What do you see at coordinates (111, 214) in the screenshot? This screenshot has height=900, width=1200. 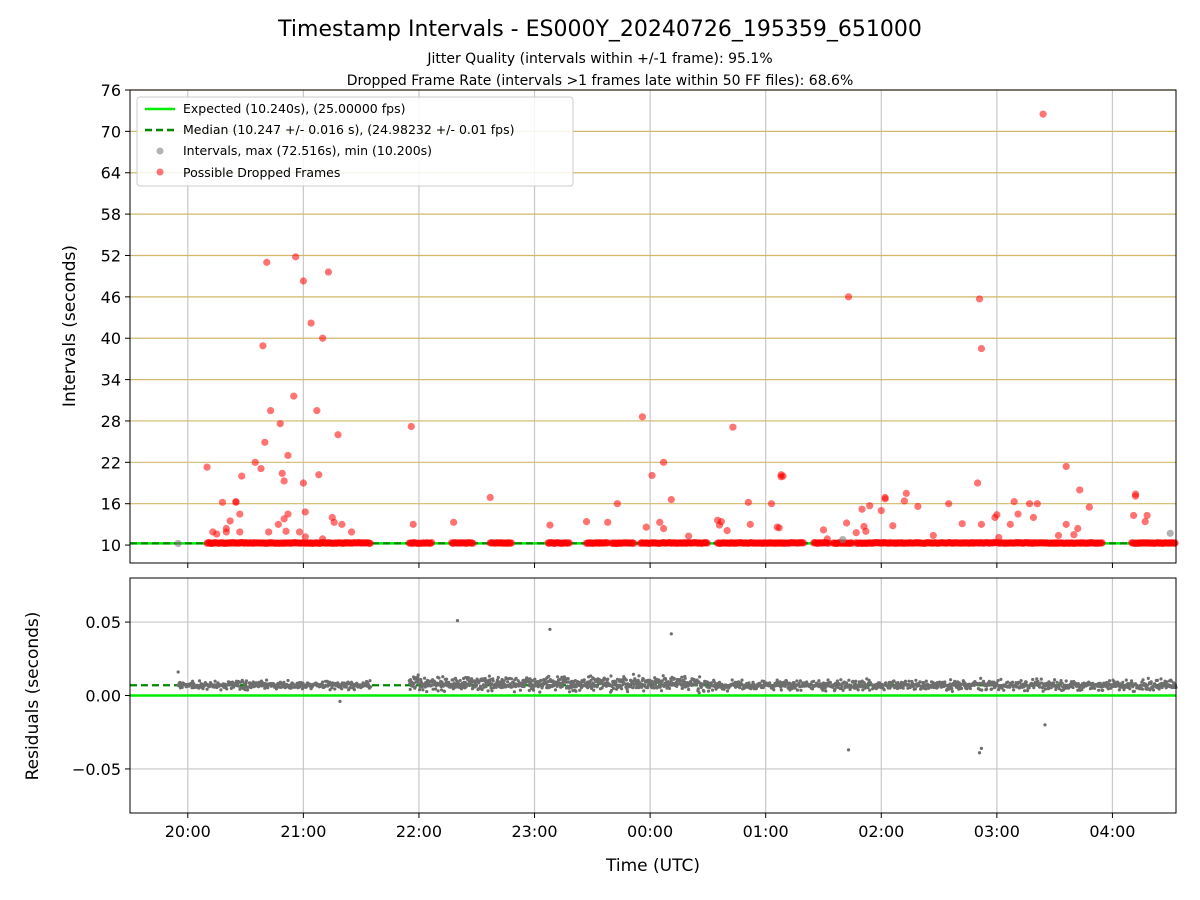 I see `intervals-y-tick-label: 58` at bounding box center [111, 214].